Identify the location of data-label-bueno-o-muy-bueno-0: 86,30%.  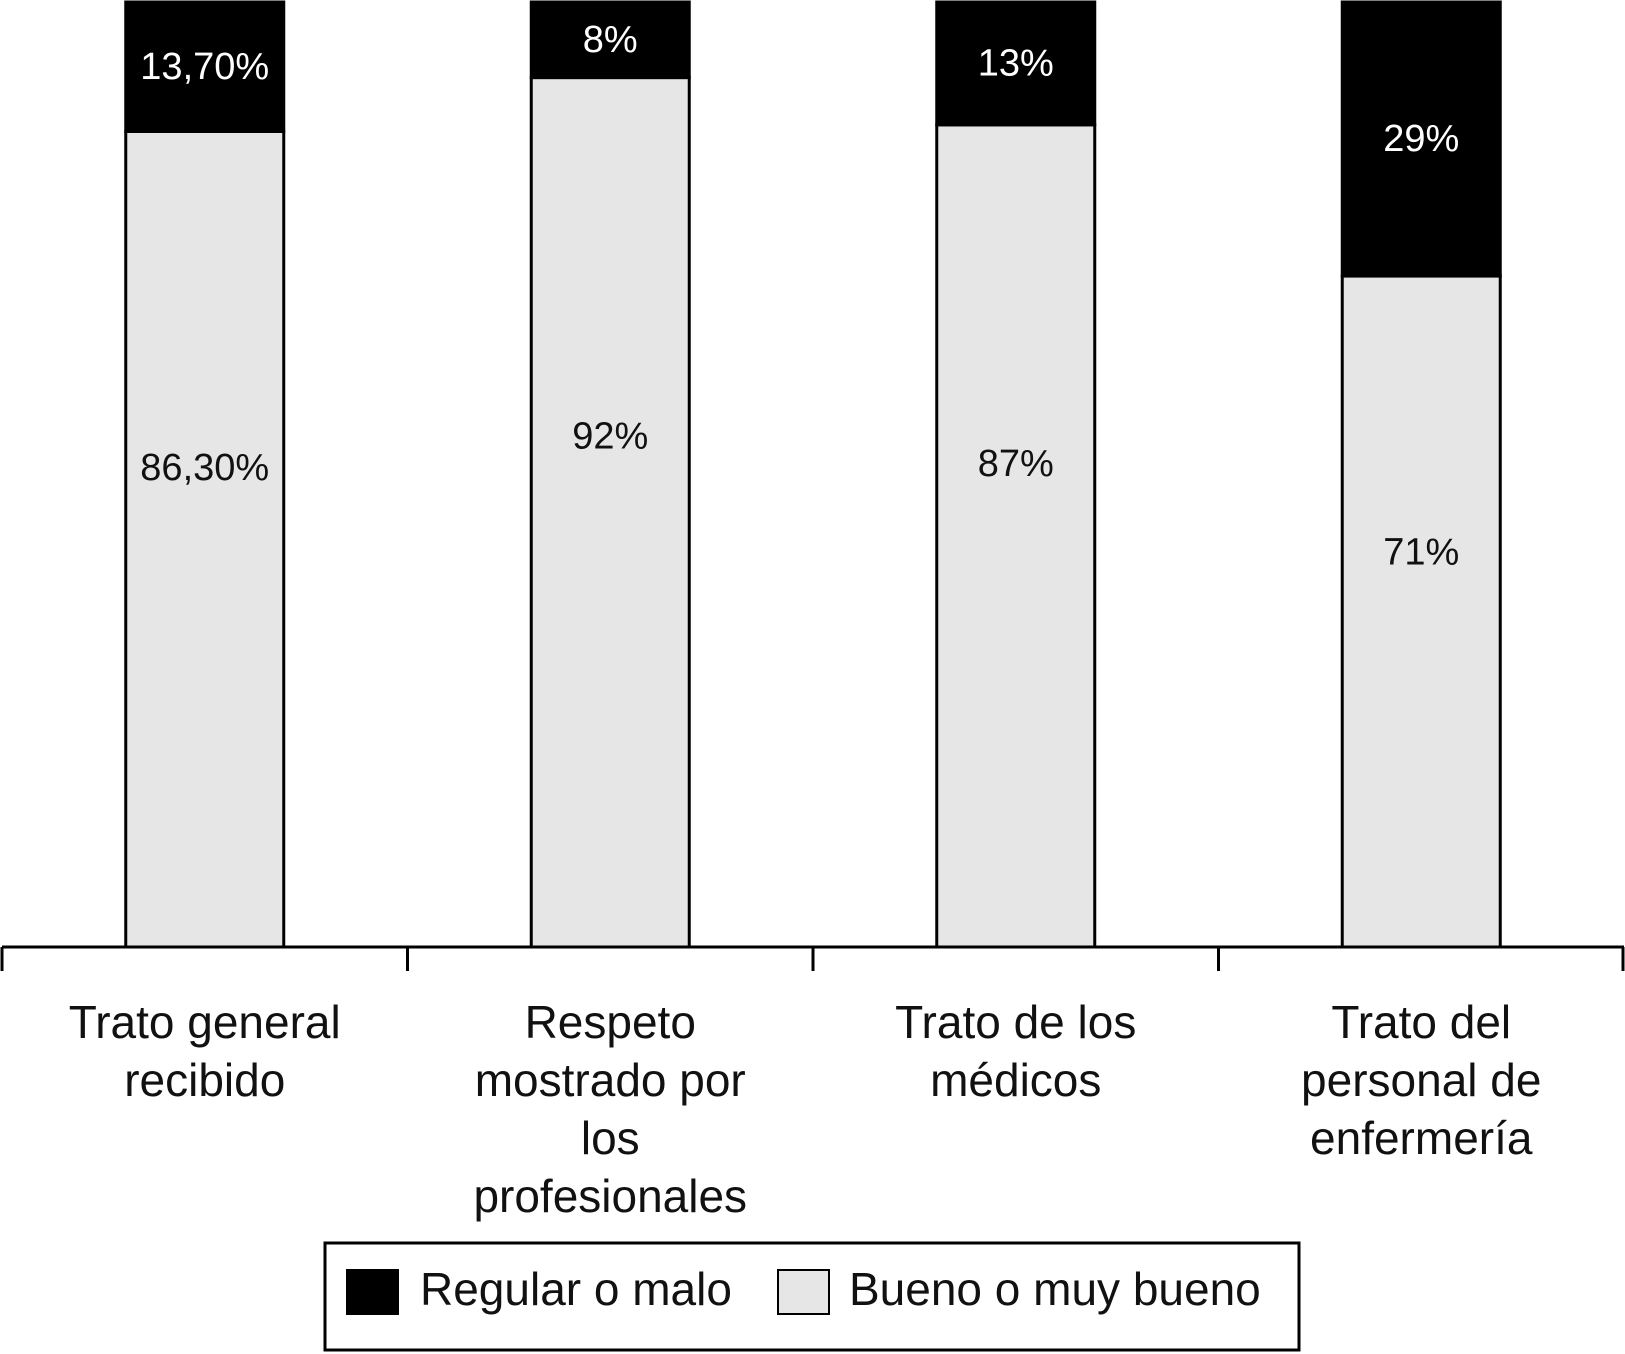
(204, 468).